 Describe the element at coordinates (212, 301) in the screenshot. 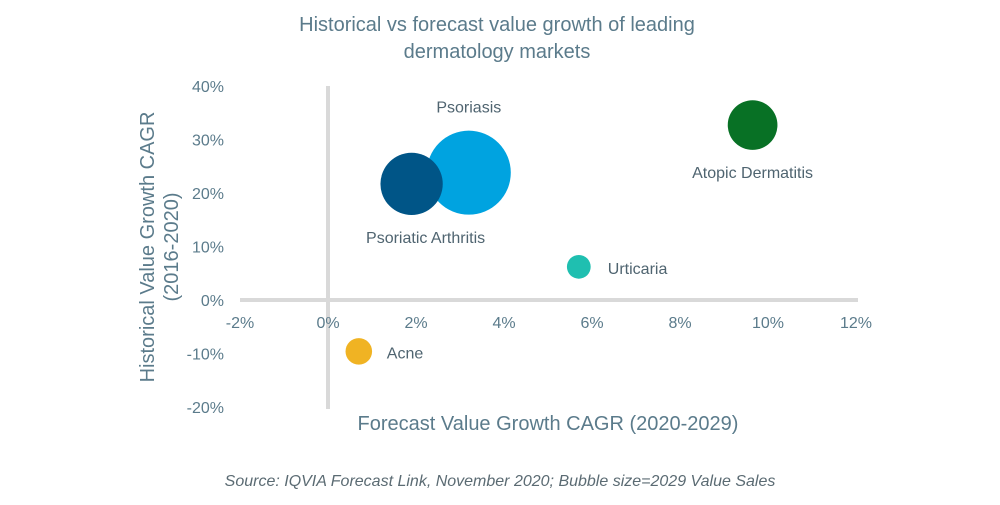

I see `y-tick-label: 0%` at that location.